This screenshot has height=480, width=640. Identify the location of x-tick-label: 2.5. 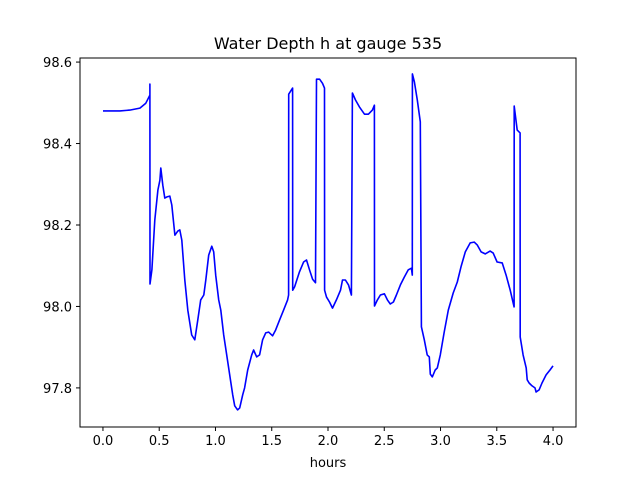
(384, 441).